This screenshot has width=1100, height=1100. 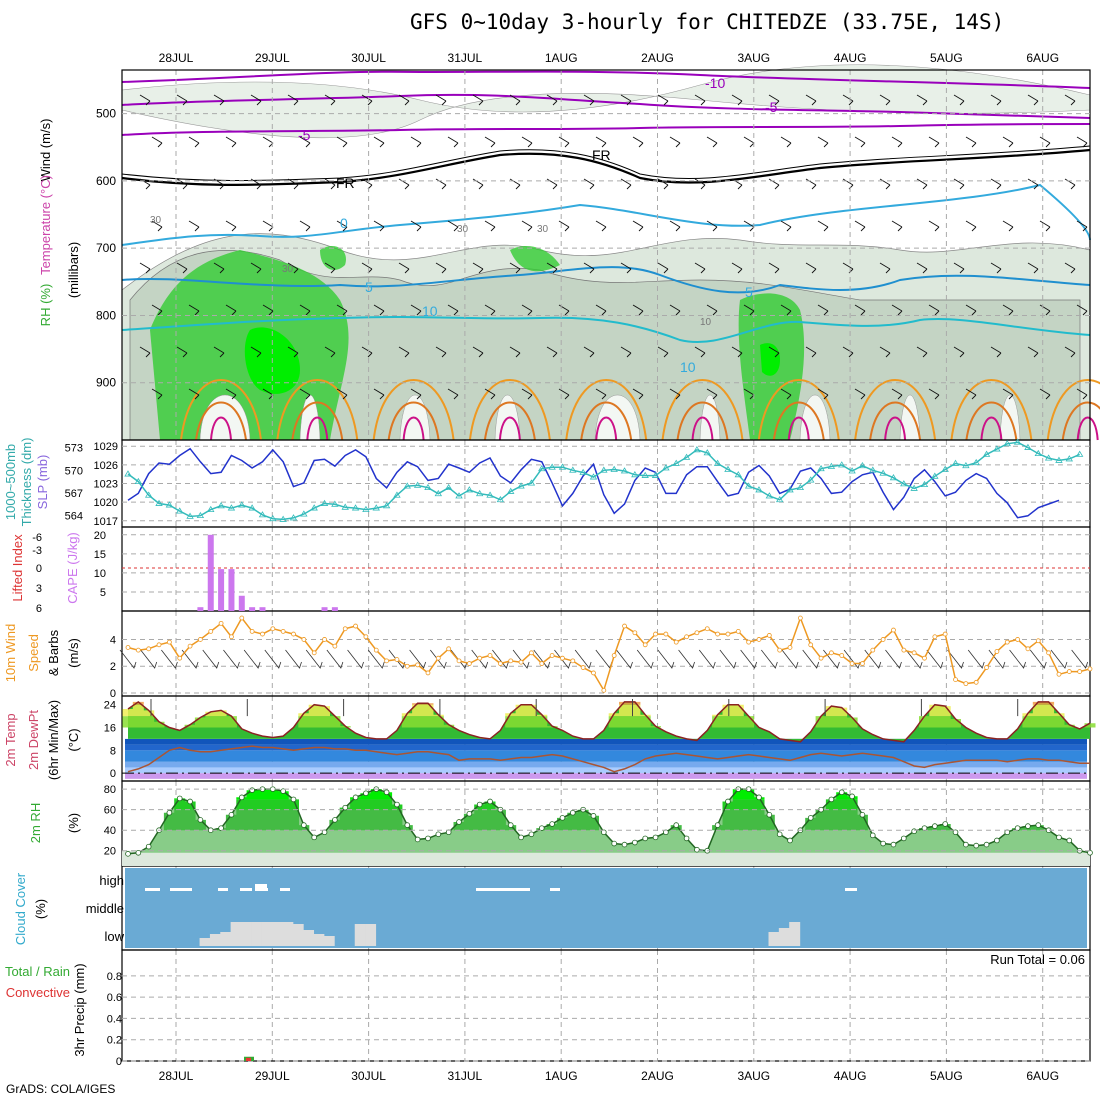 I want to click on cloud-level-label: low, so click(x=114, y=936).